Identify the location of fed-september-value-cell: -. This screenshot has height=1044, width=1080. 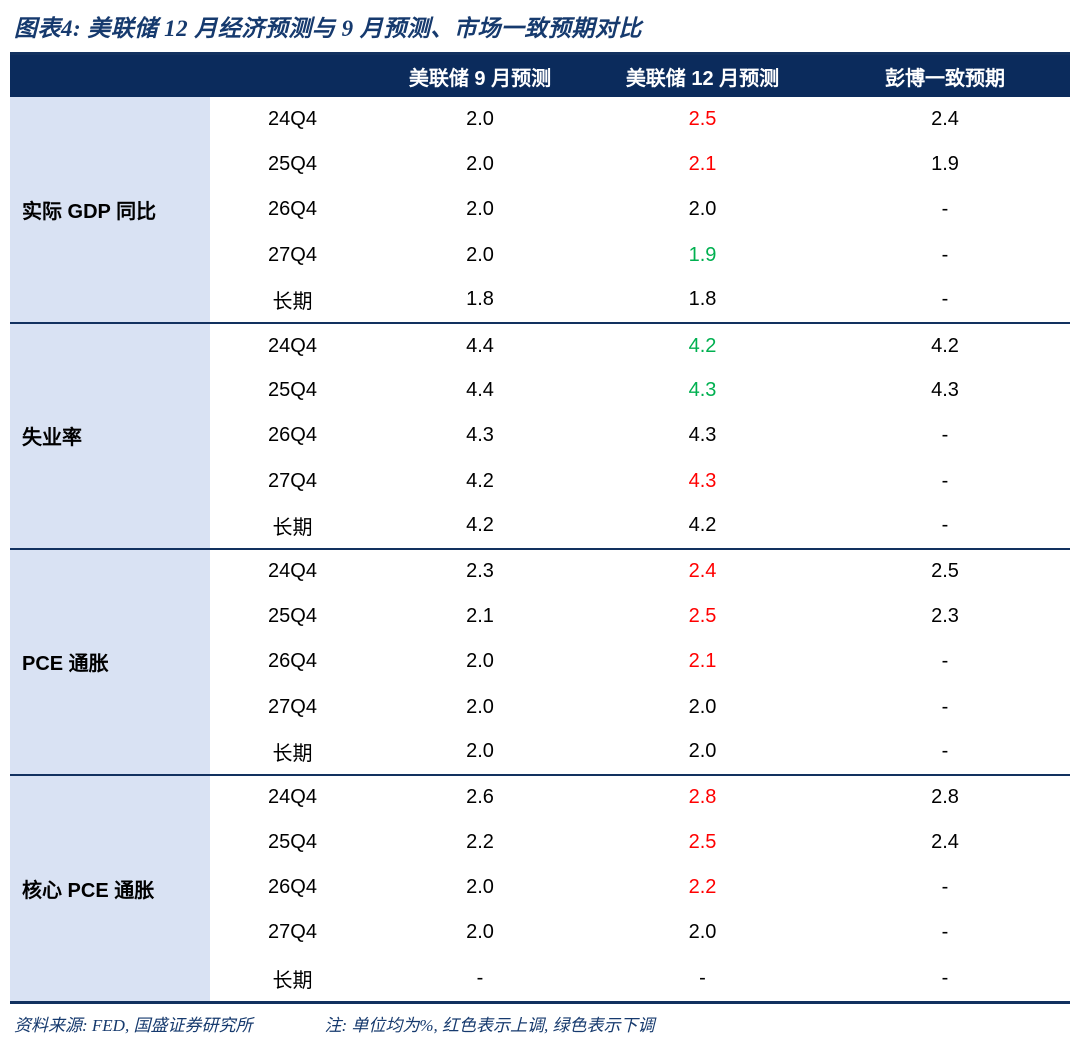
(480, 977).